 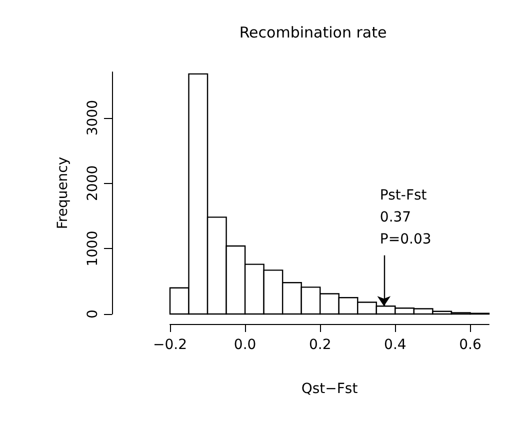 I want to click on chart-title: Recombination rate, so click(x=313, y=33).